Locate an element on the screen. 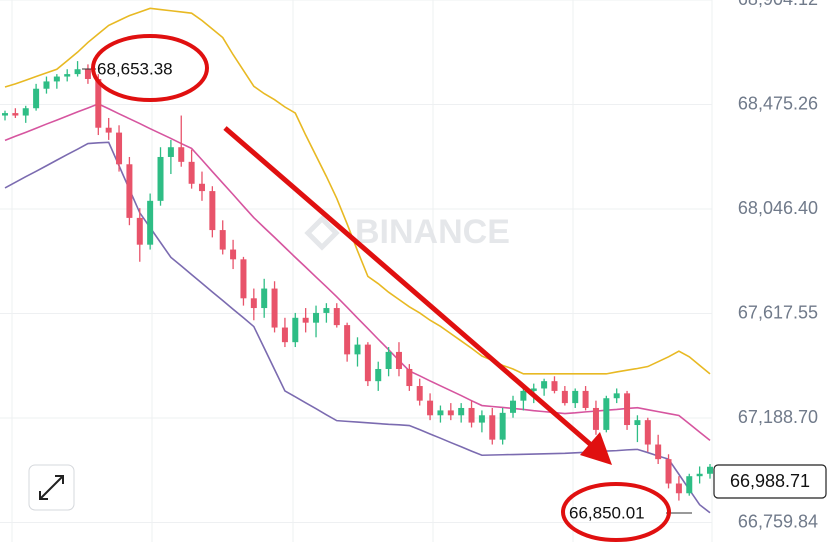 Image resolution: width=828 pixels, height=542 pixels. watermark-text: BINANCE is located at coordinates (432, 232).